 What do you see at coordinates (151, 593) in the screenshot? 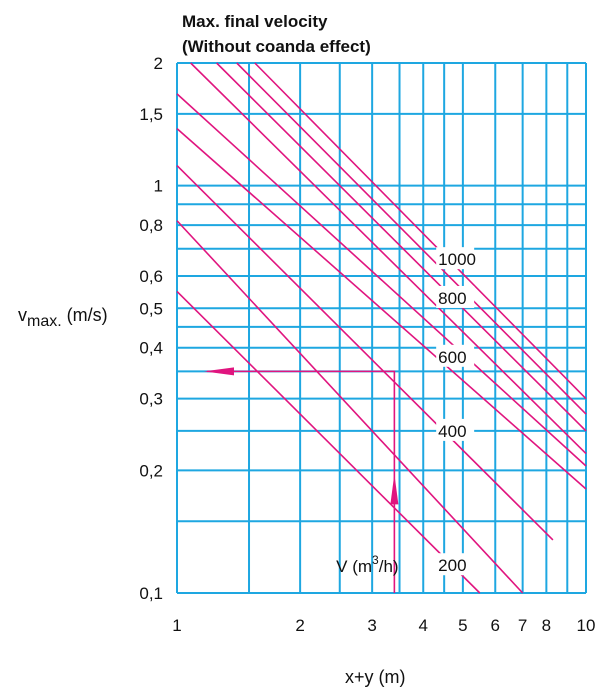
I see `y-tick-label: 0,1` at bounding box center [151, 593].